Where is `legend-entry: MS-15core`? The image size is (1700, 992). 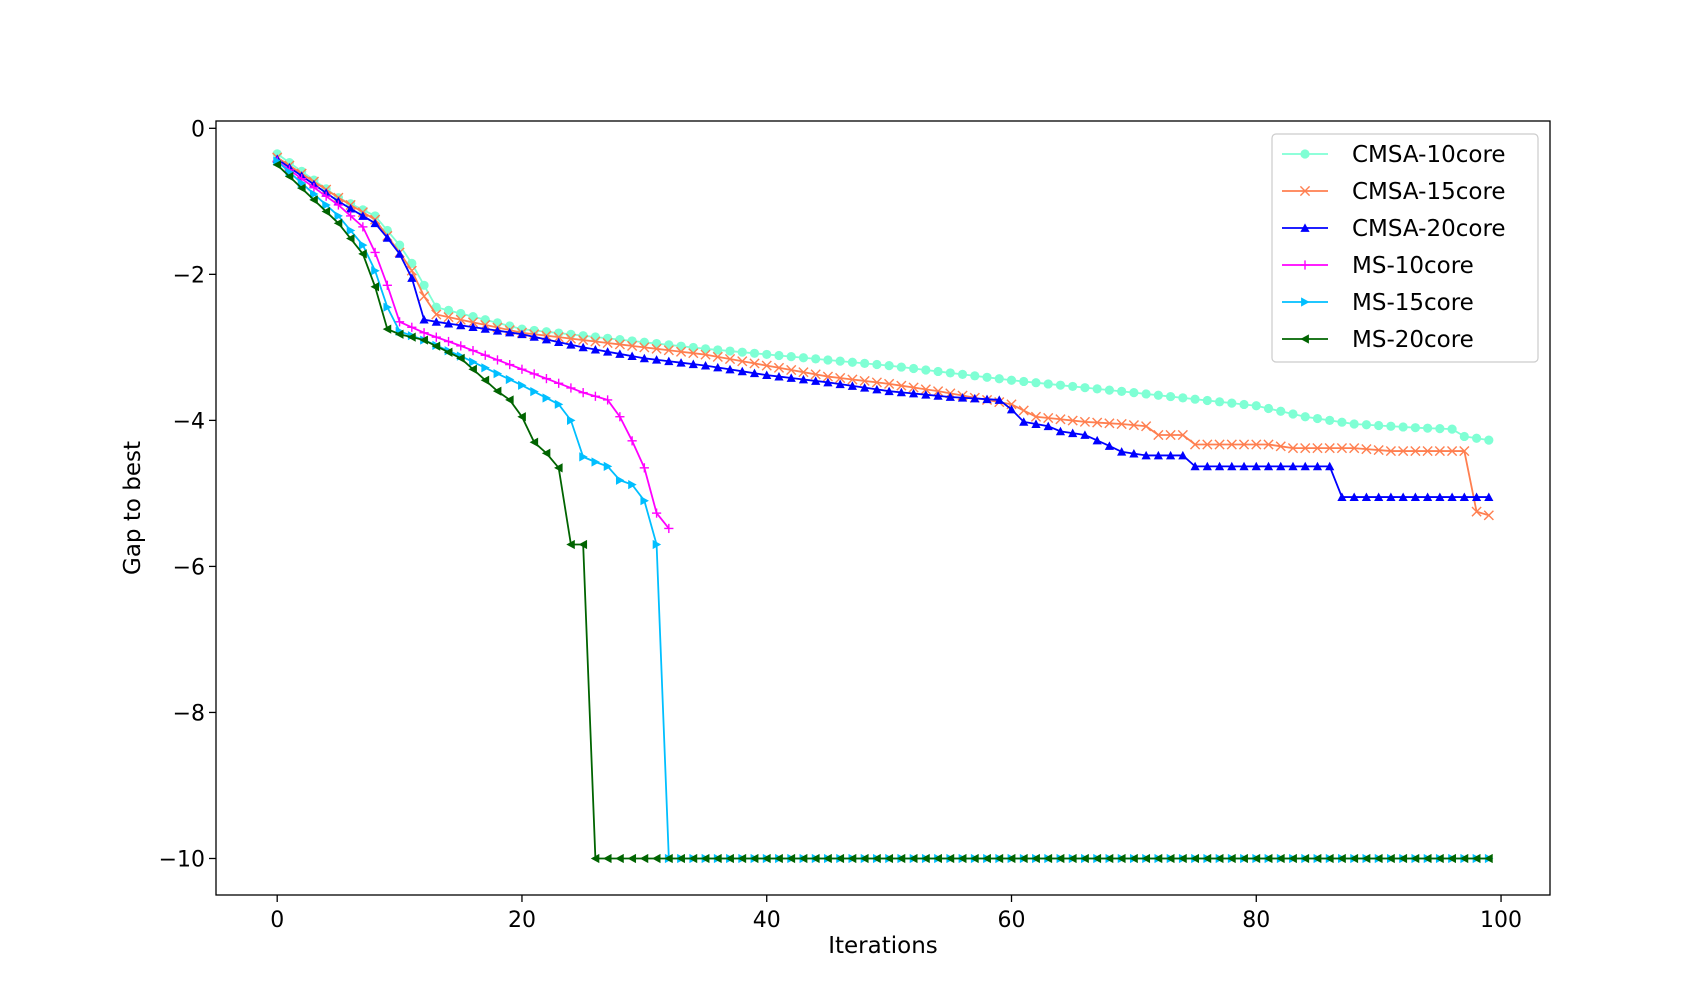
legend-entry: MS-15core is located at coordinates (1378, 303).